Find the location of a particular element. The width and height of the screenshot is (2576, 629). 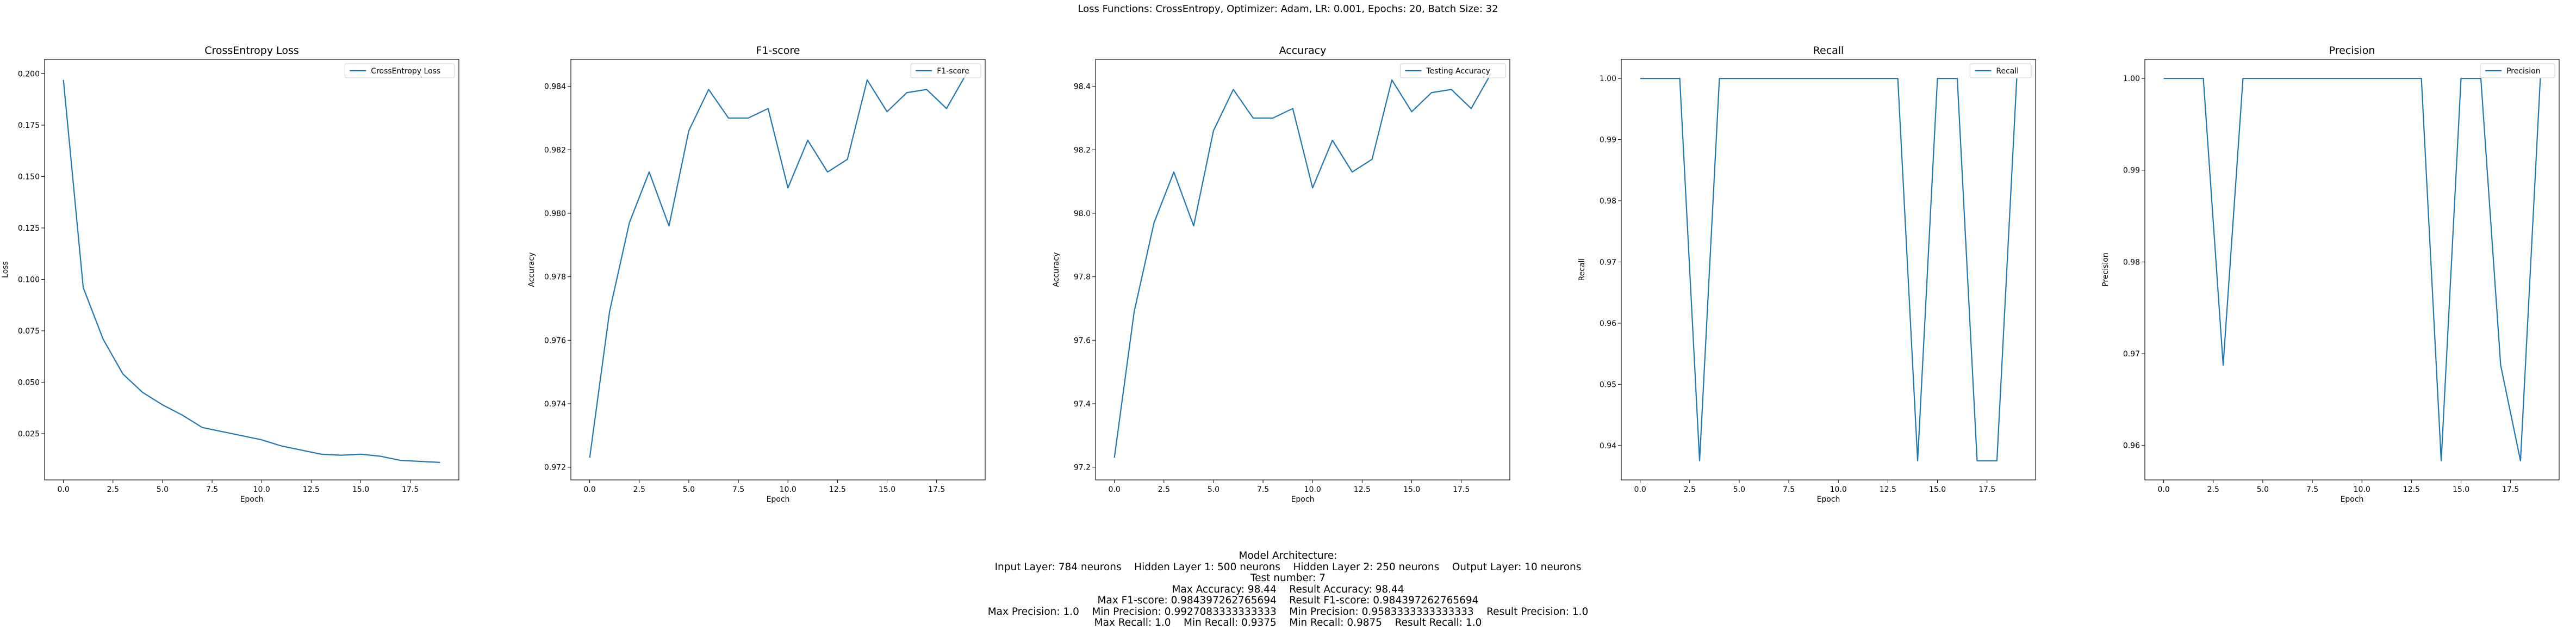

accuracy-x-tick-label: 12.5 is located at coordinates (1362, 489).